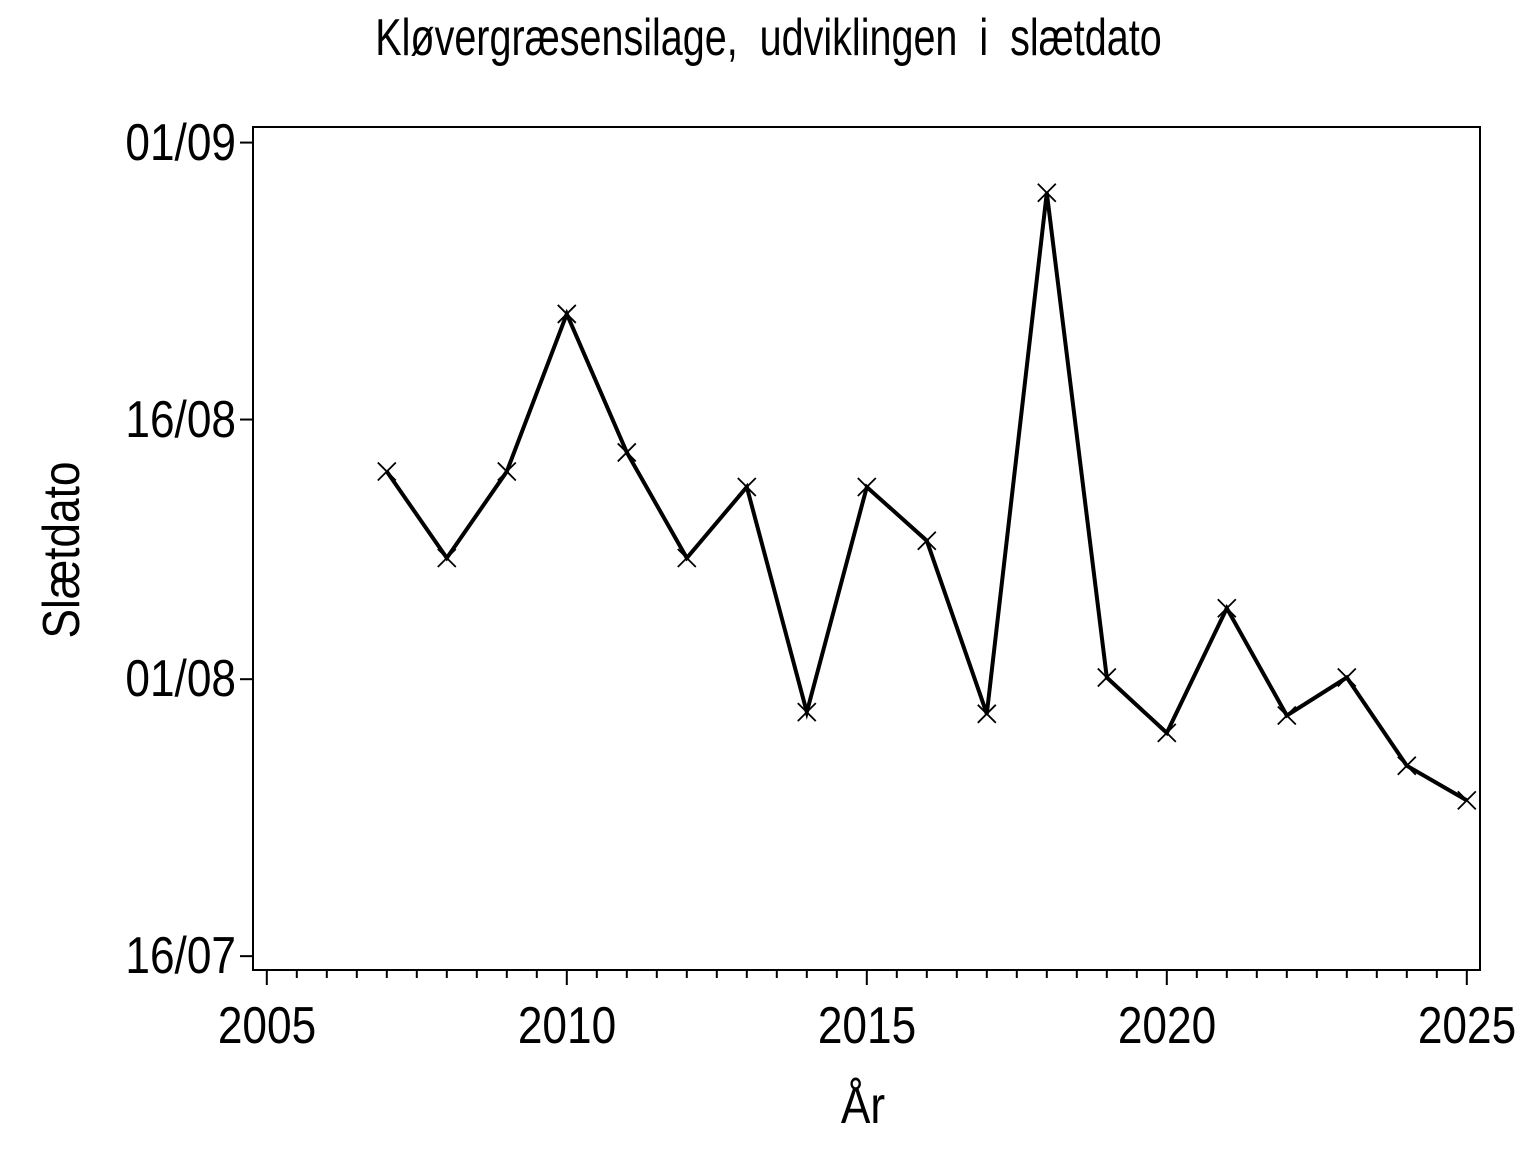  What do you see at coordinates (180, 956) in the screenshot?
I see `y-tick-label: 16/07` at bounding box center [180, 956].